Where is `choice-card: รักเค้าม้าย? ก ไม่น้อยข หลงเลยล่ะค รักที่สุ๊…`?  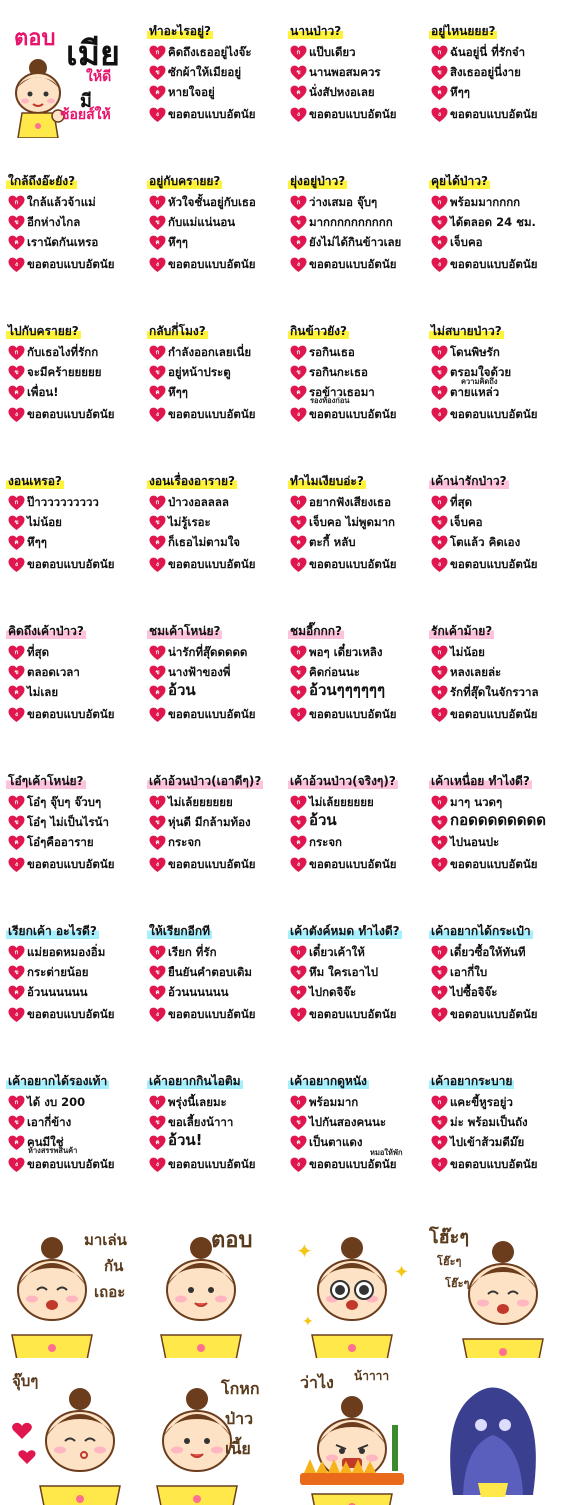 choice-card: รักเค้าม้าย? ก ไม่น้อยข หลงเลยล่ะค รักที่สุ๊… is located at coordinates (492, 675).